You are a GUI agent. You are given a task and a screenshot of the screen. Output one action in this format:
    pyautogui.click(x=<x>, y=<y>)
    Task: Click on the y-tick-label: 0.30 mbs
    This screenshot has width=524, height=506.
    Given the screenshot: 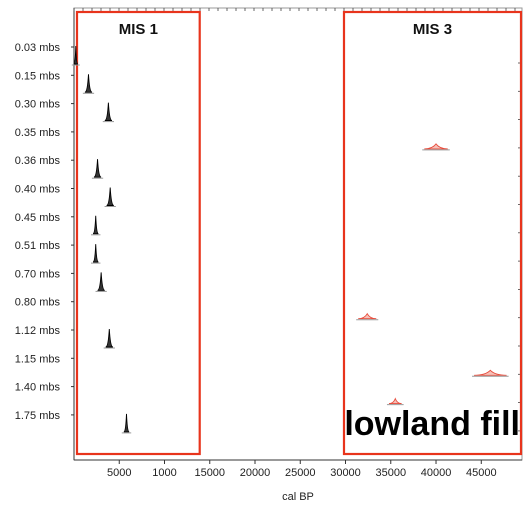 What is the action you would take?
    pyautogui.click(x=38, y=105)
    